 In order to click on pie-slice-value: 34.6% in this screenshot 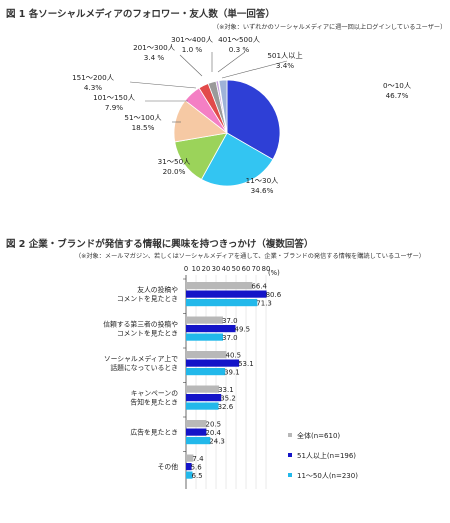, I will do `click(262, 190)`.